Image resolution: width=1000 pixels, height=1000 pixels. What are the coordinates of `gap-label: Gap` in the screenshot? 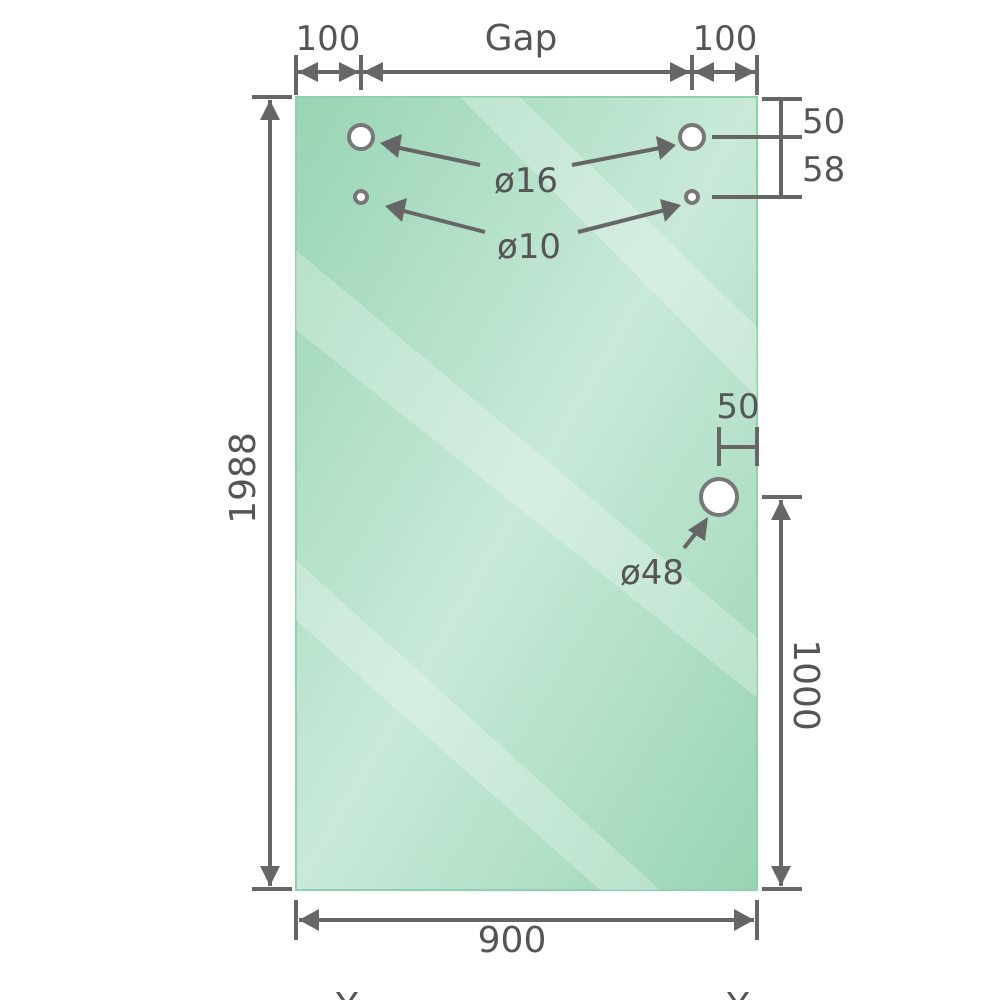 It's located at (521, 38).